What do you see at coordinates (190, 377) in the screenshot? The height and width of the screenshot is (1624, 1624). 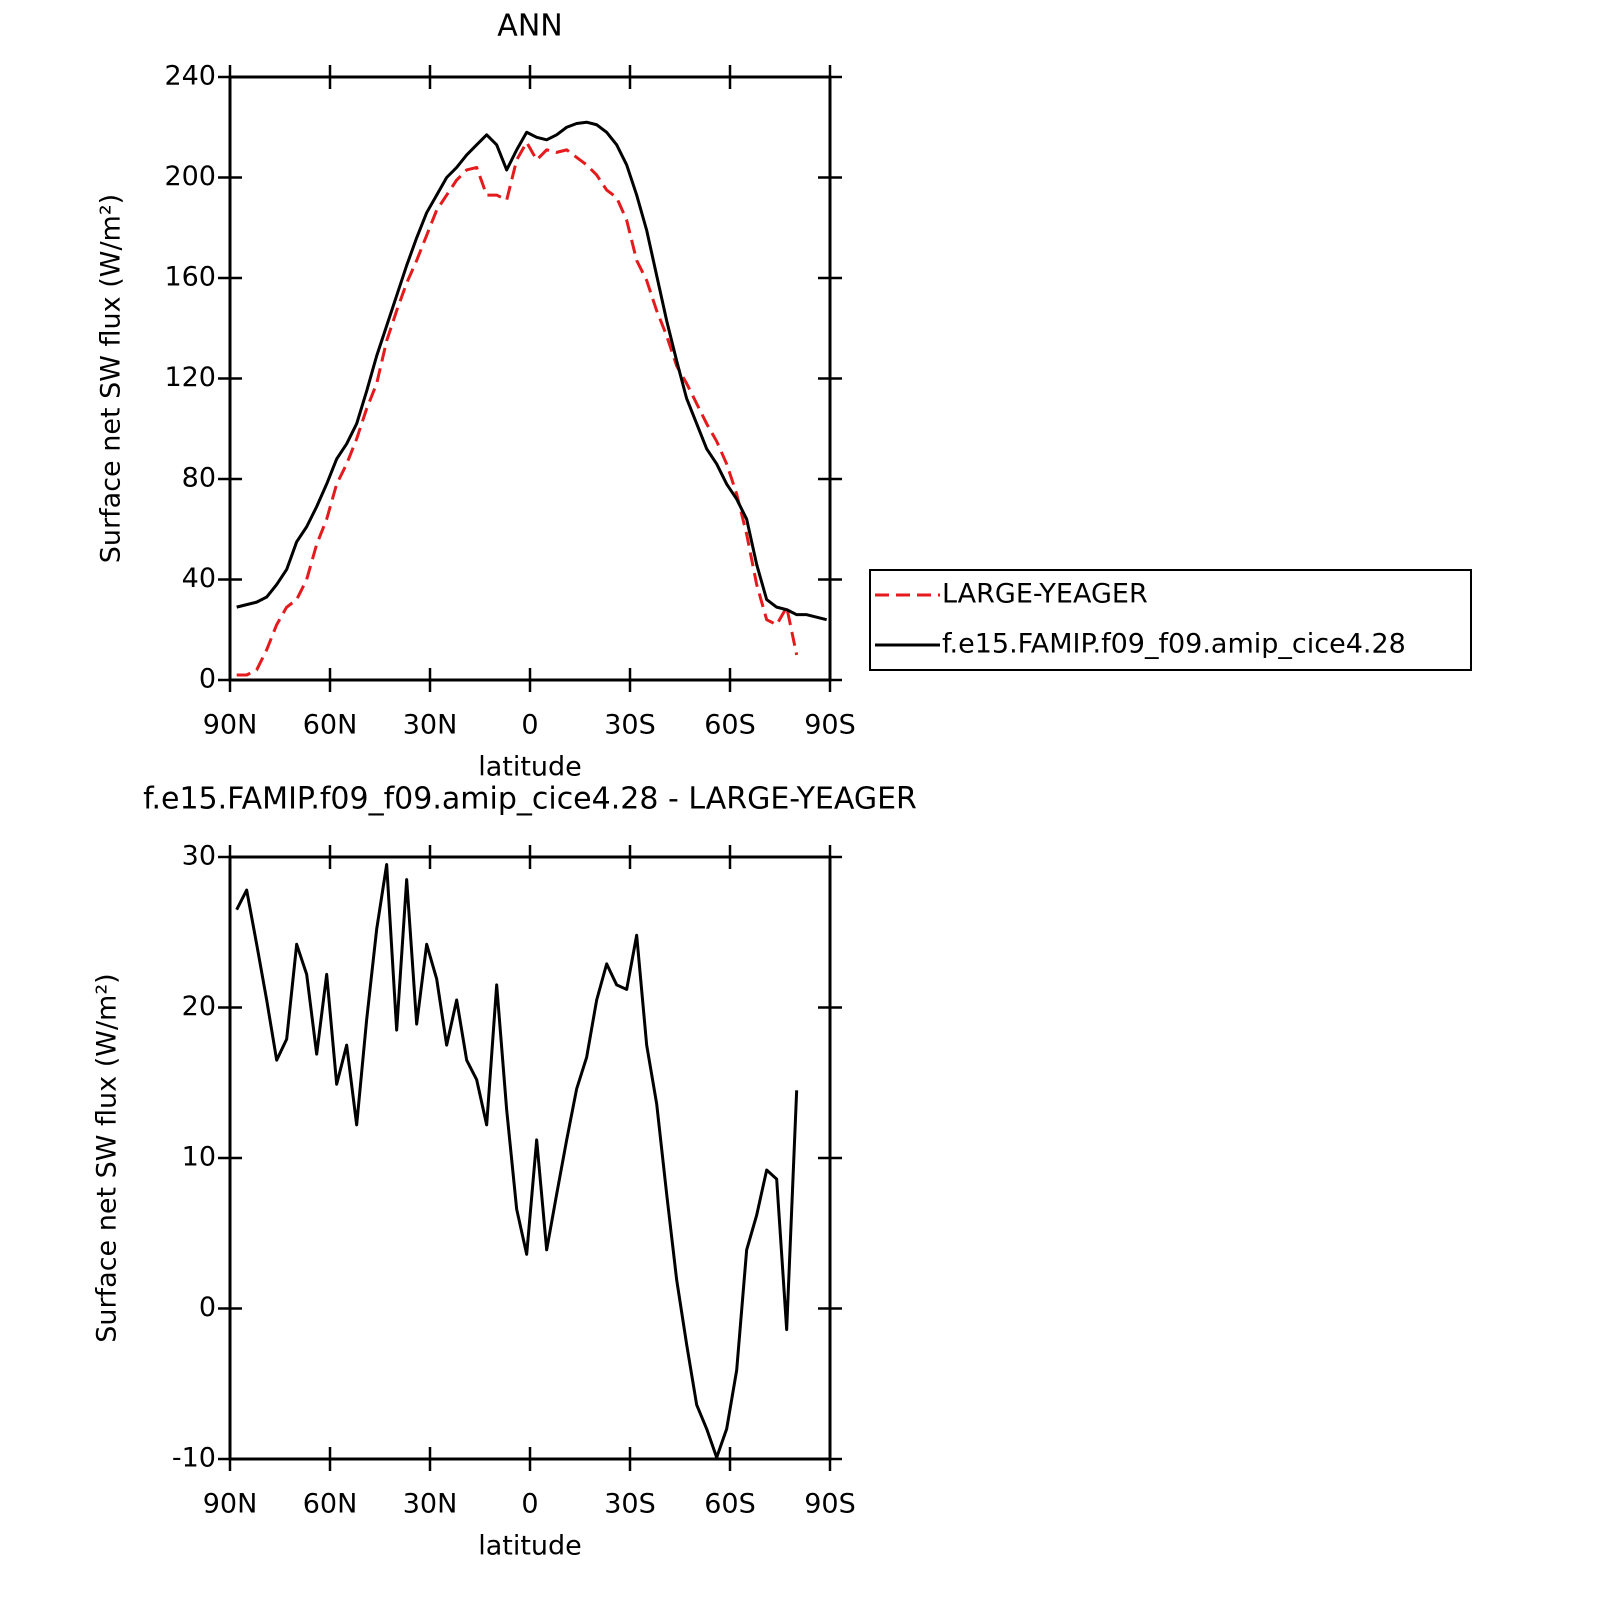 I see `y-tick-label: 120` at bounding box center [190, 377].